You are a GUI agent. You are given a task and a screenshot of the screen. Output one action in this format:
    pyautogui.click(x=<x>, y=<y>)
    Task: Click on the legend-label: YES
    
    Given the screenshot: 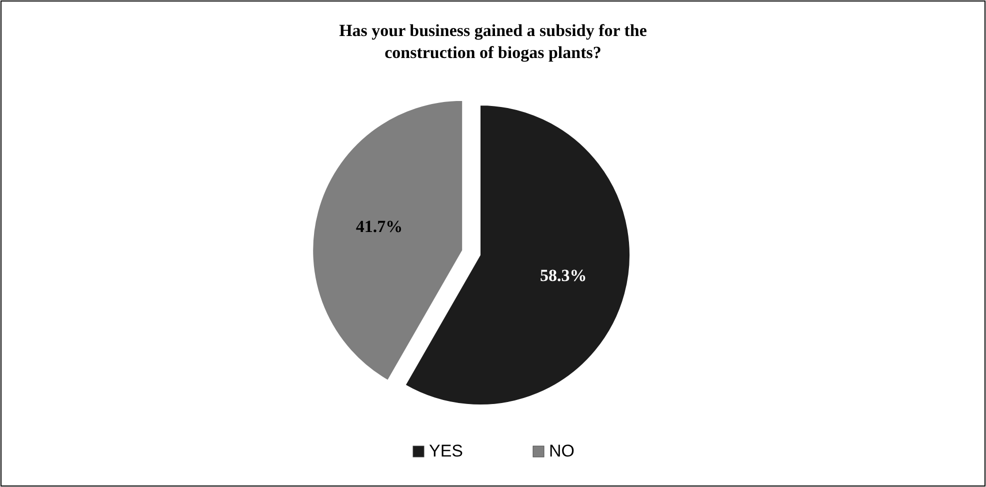 What is the action you would take?
    pyautogui.click(x=446, y=450)
    